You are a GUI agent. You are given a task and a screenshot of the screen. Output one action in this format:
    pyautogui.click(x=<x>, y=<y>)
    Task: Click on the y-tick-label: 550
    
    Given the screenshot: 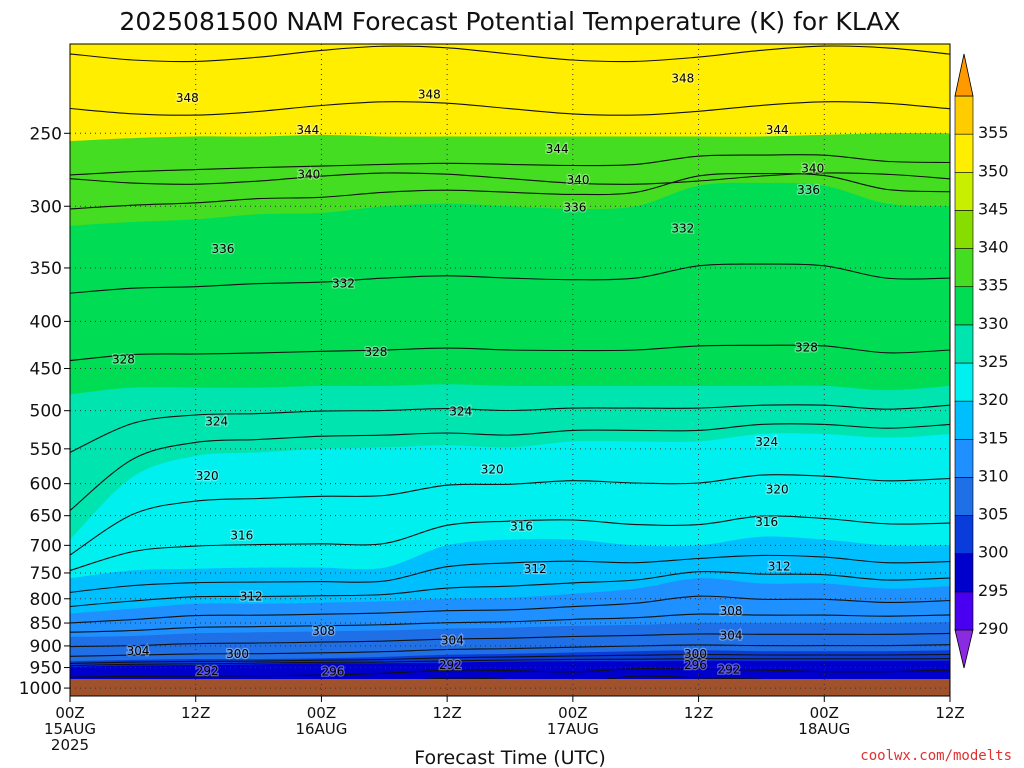 What is the action you would take?
    pyautogui.click(x=46, y=450)
    